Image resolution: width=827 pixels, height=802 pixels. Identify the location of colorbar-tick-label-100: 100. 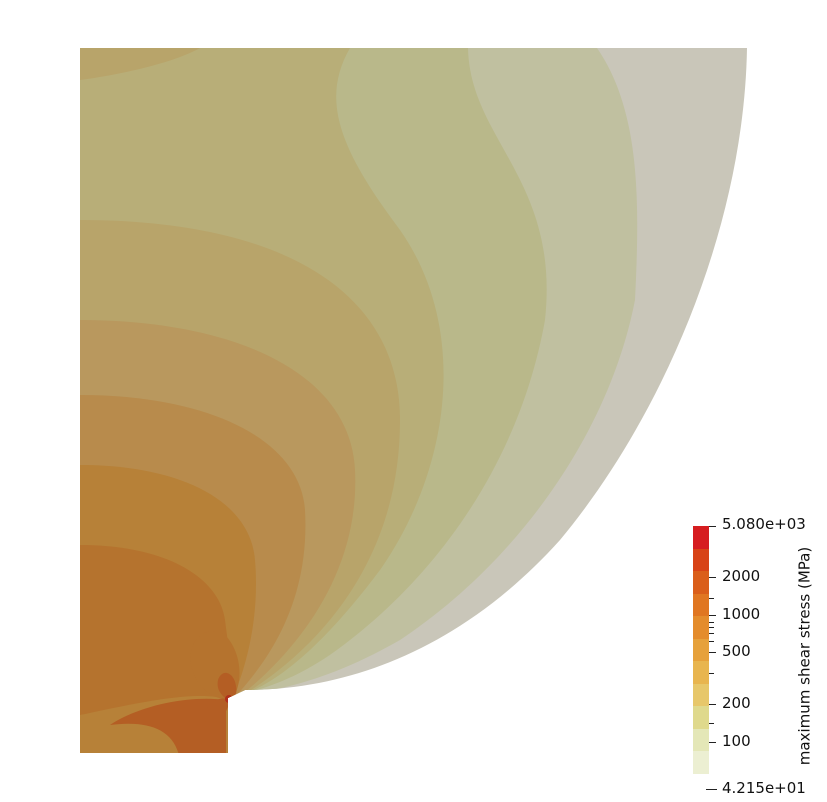
(736, 741).